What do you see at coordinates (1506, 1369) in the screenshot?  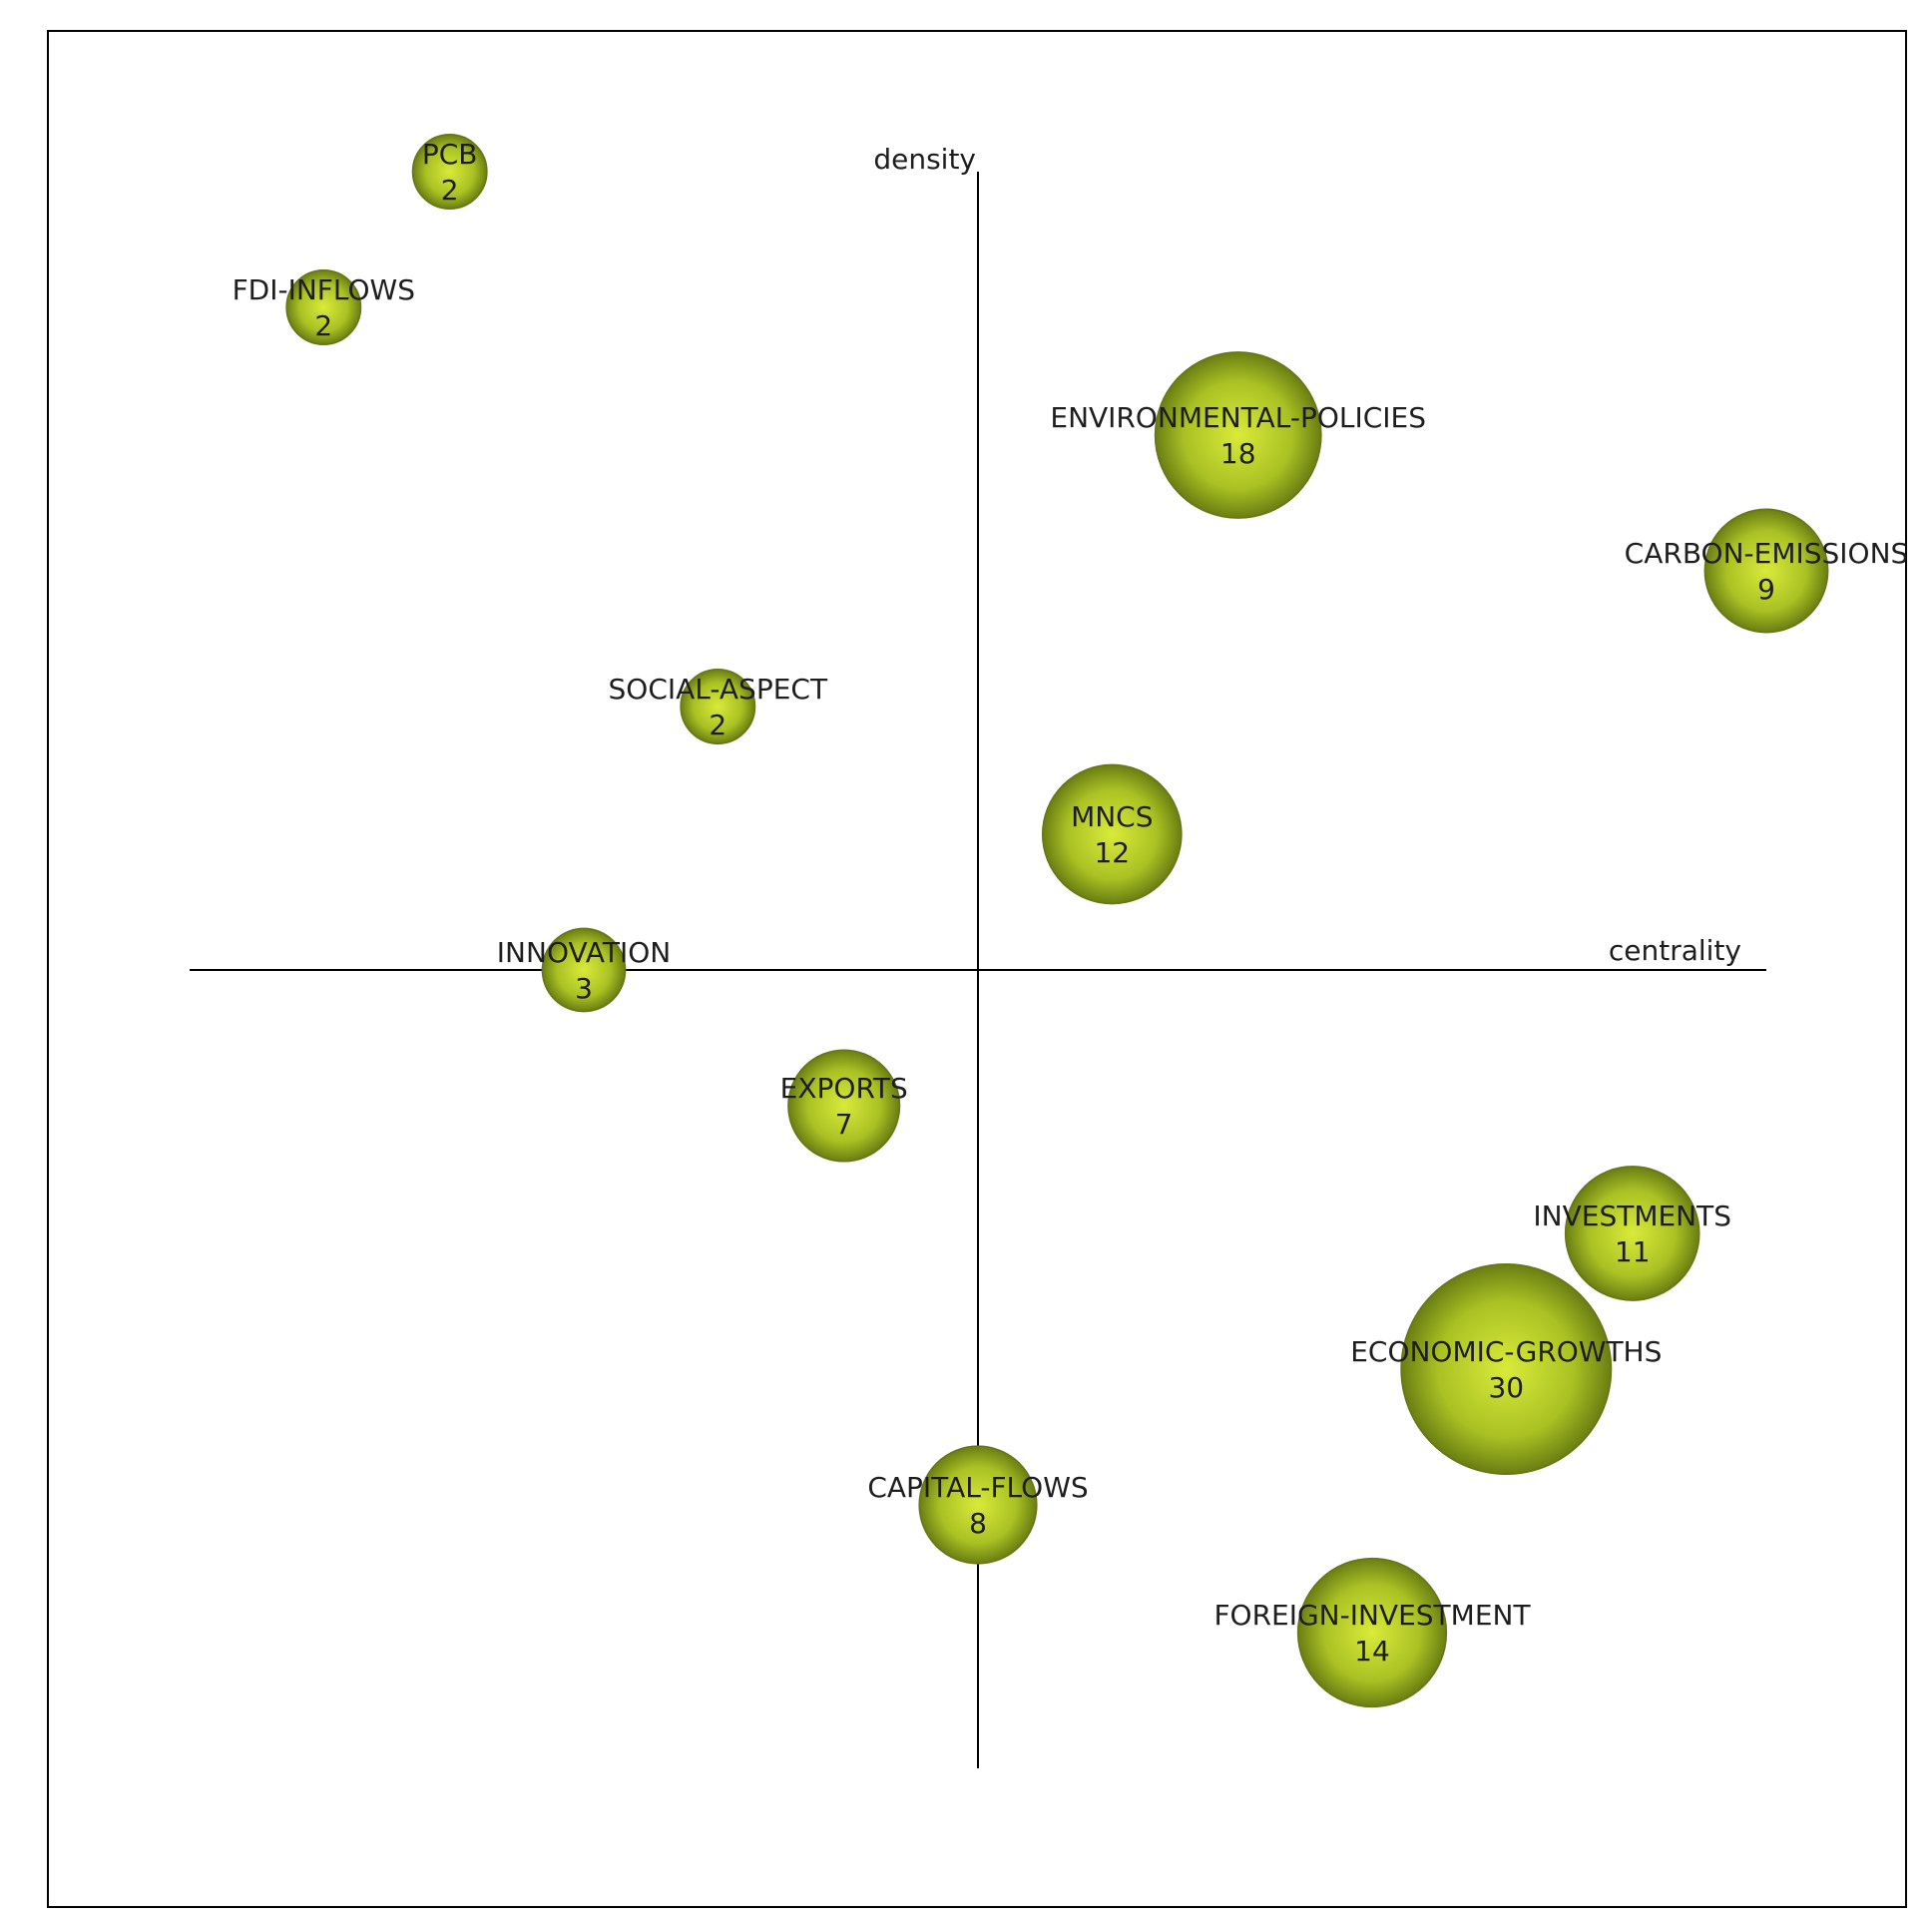 I see `bubble-economic-growths` at bounding box center [1506, 1369].